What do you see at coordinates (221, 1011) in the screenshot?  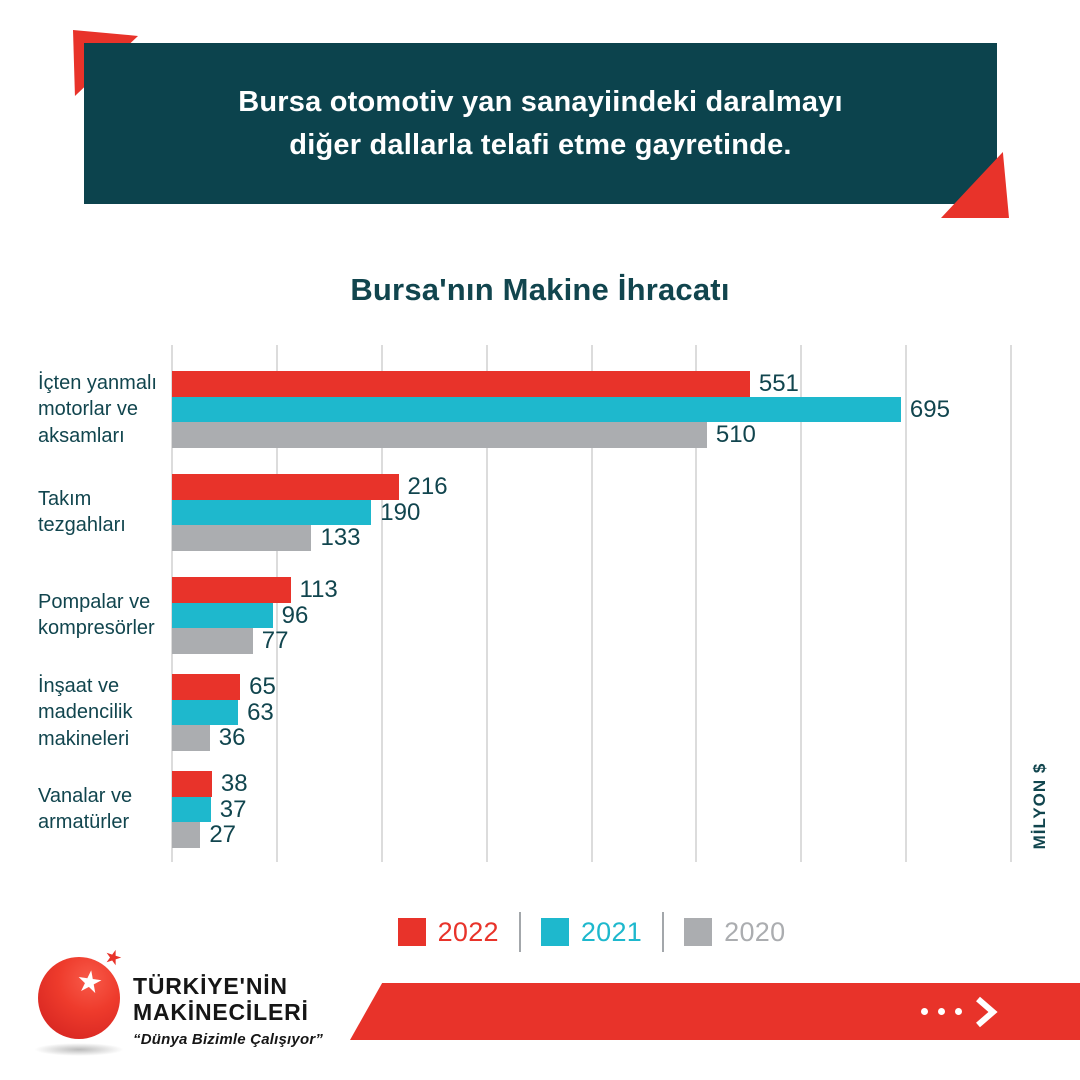 I see `logo-line2: MAKİNECİLERİ` at bounding box center [221, 1011].